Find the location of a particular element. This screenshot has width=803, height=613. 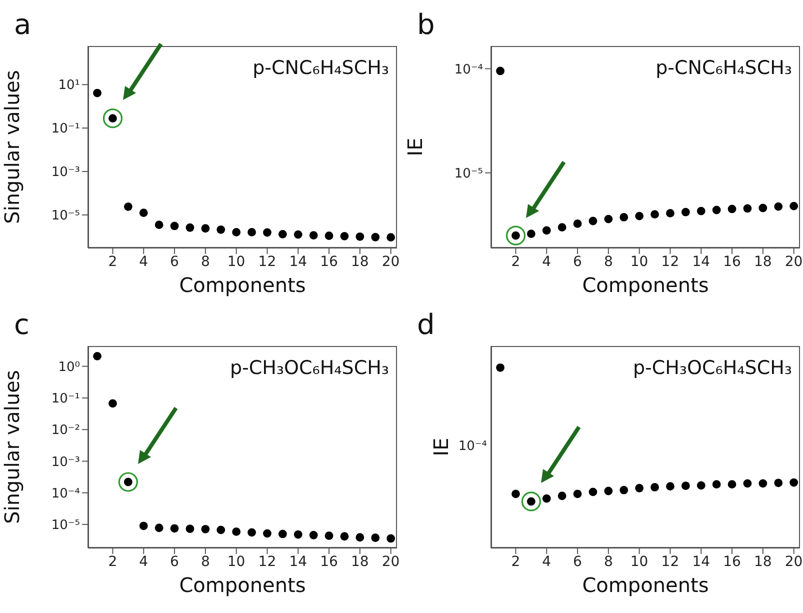

chart-title: c is located at coordinates (22, 325).